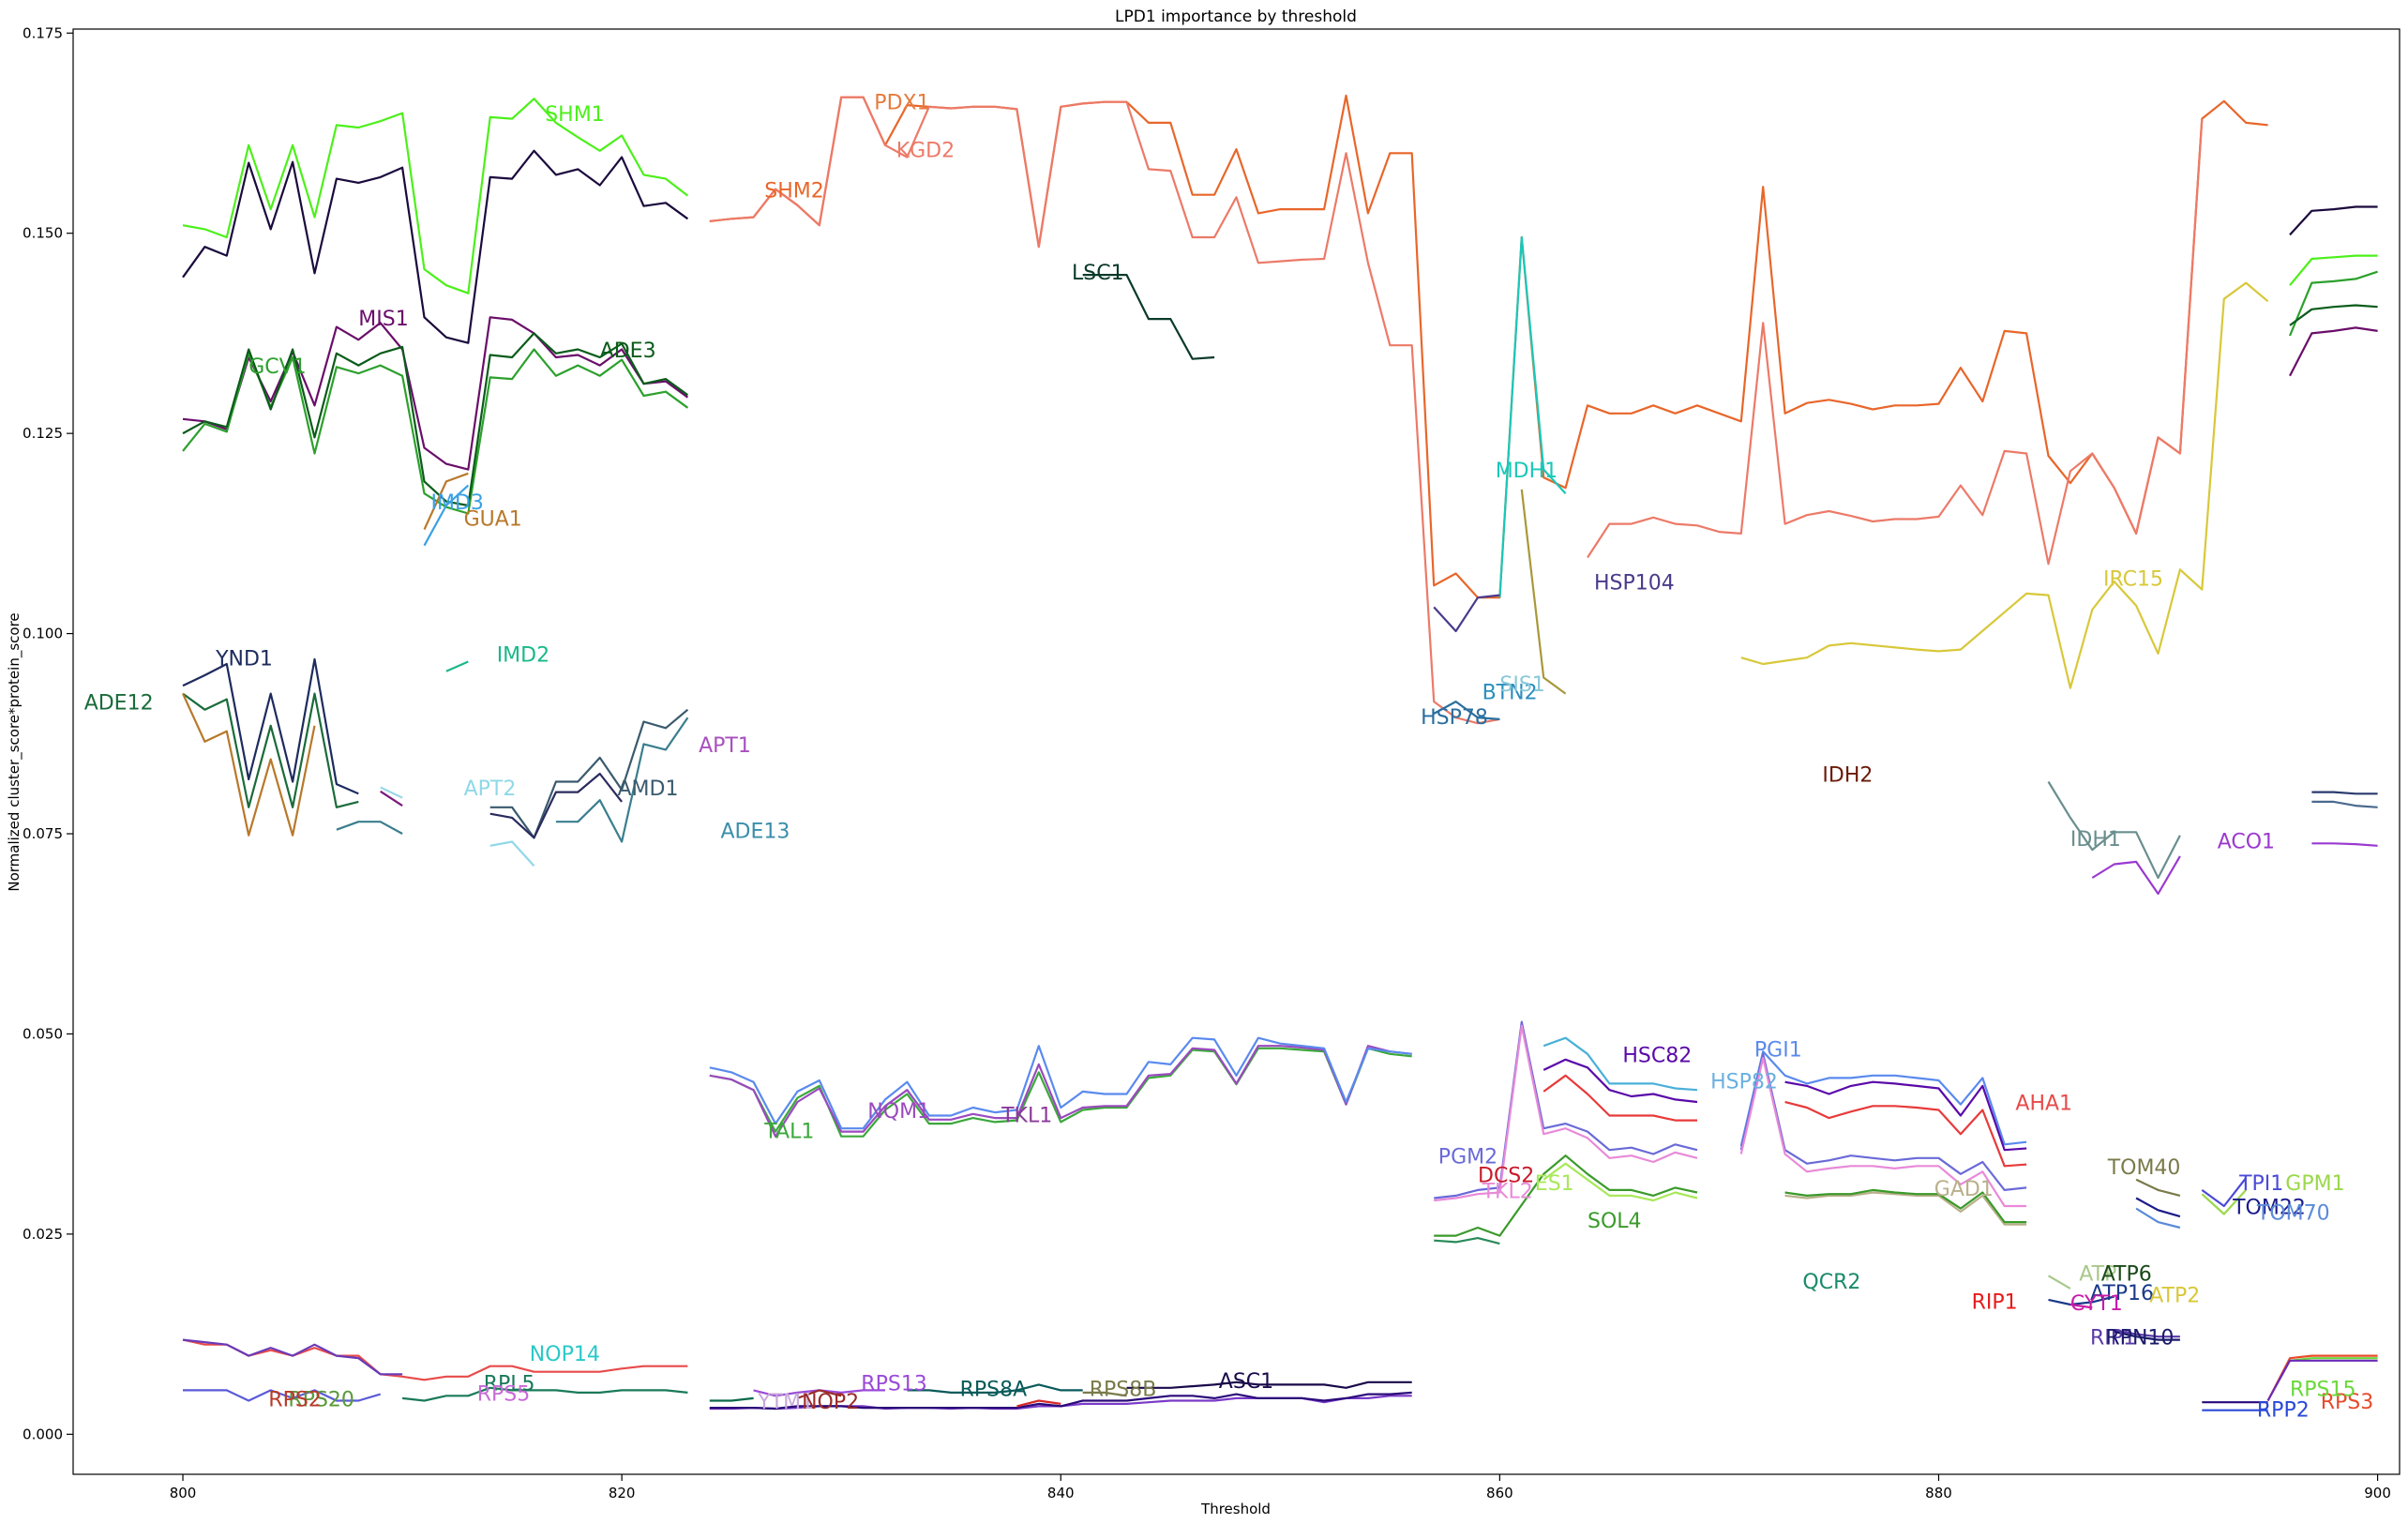 The image size is (2408, 1524). I want to click on y-axis: 0.000 0.025 0.050 0.075 0.100 0.125 0.150 0.175, so click(48, 733).